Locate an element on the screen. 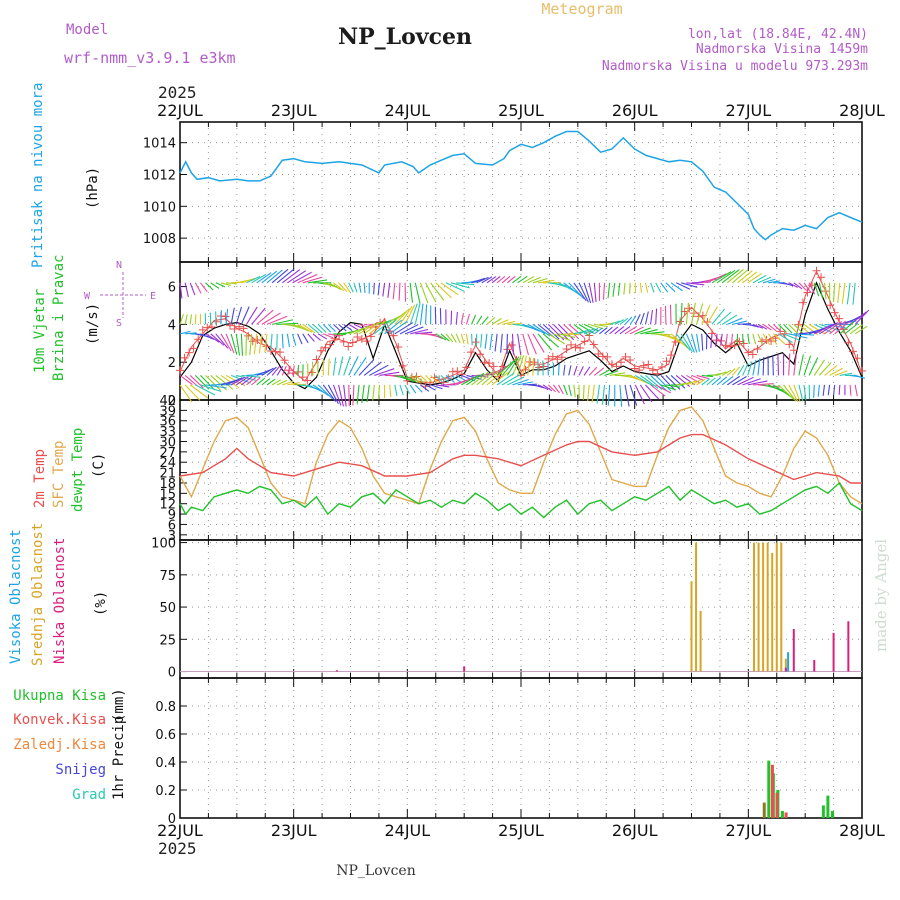 The width and height of the screenshot is (900, 900). wind-ylabel-sub: Brzina i Pravac is located at coordinates (59, 318).